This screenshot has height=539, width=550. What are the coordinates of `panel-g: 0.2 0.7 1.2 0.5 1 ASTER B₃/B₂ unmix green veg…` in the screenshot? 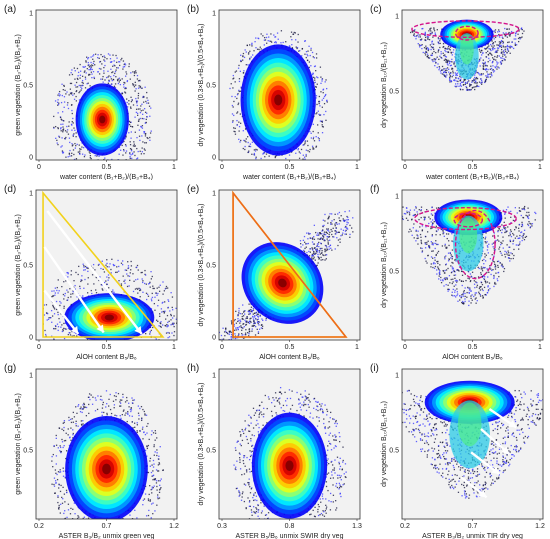 It's located at (91, 449).